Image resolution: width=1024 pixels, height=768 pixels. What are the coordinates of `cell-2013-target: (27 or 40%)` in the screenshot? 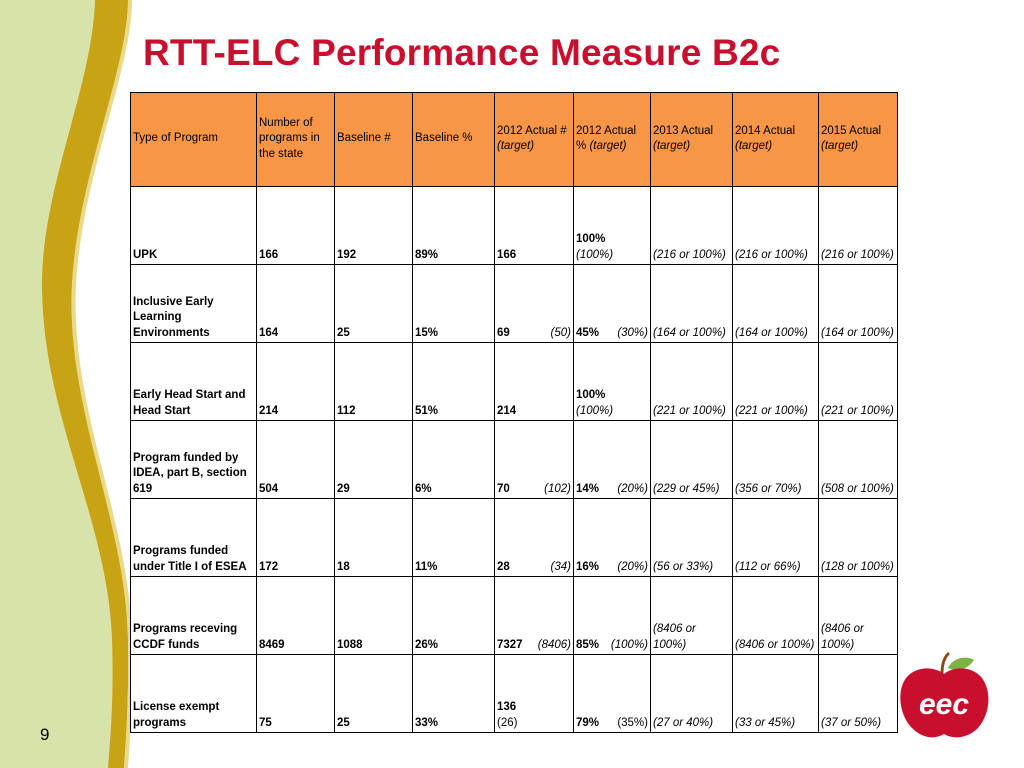 It's located at (691, 693).